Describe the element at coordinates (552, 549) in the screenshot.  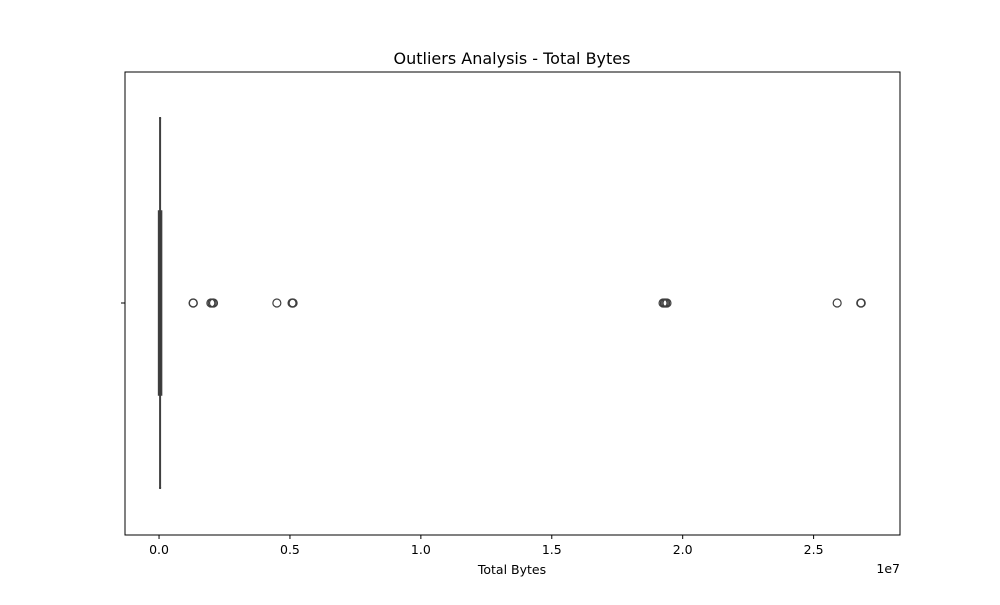
I see `x-tick-label: 1.5` at that location.